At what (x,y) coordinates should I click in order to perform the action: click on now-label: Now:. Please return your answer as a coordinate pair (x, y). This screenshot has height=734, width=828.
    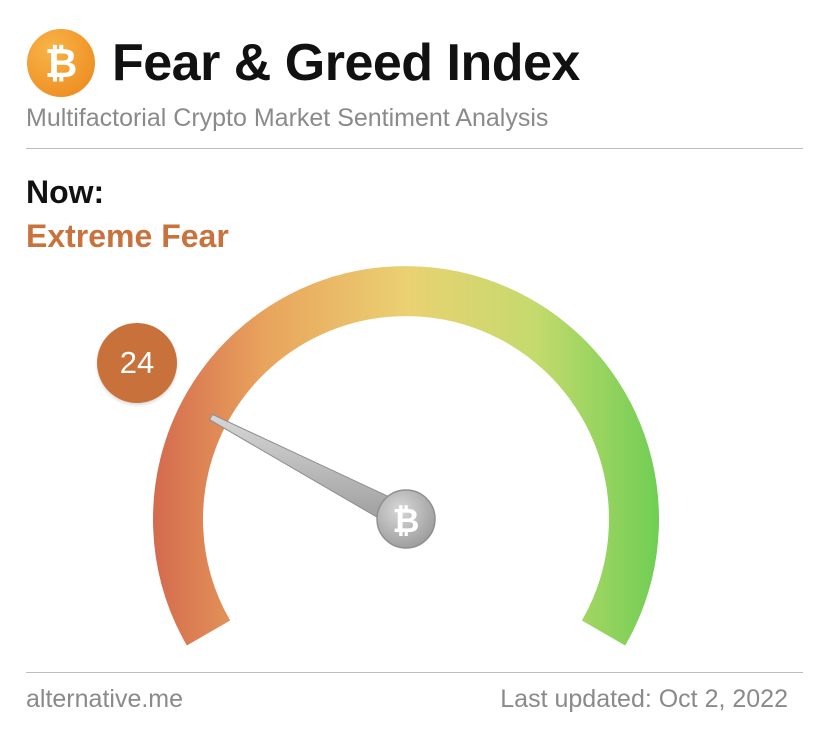
    Looking at the image, I should click on (65, 192).